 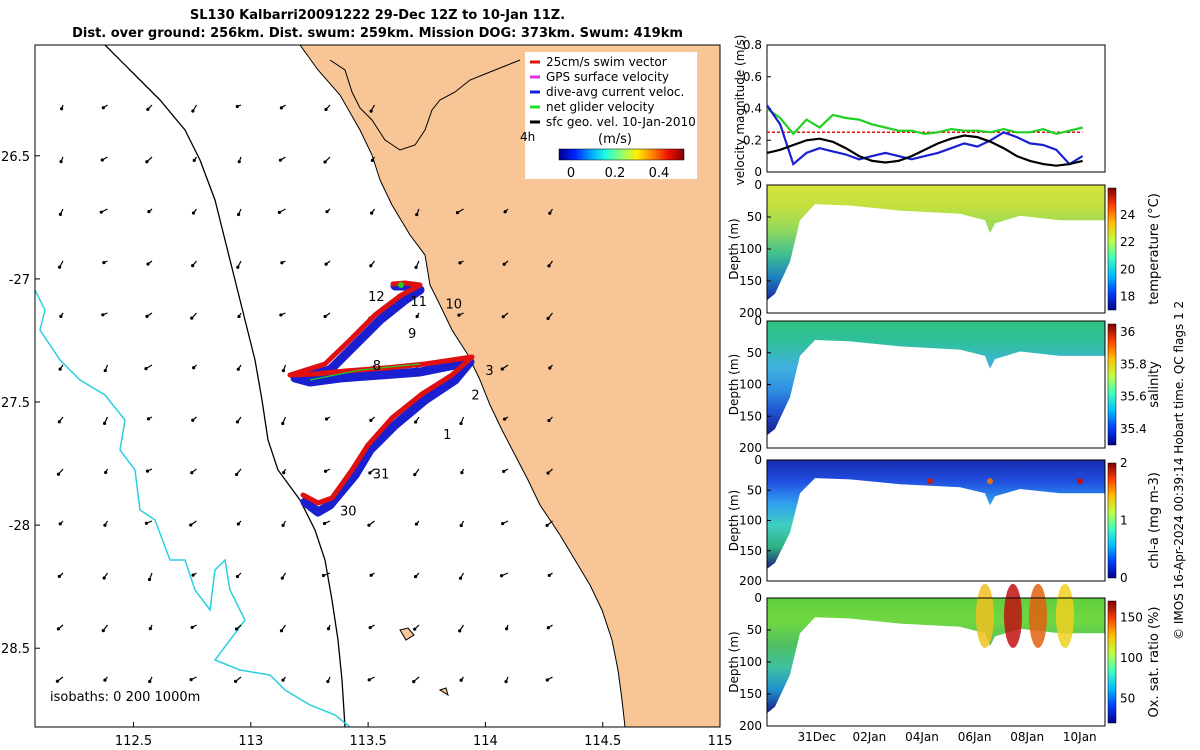 What do you see at coordinates (376, 297) in the screenshot?
I see `track-day-label: 12` at bounding box center [376, 297].